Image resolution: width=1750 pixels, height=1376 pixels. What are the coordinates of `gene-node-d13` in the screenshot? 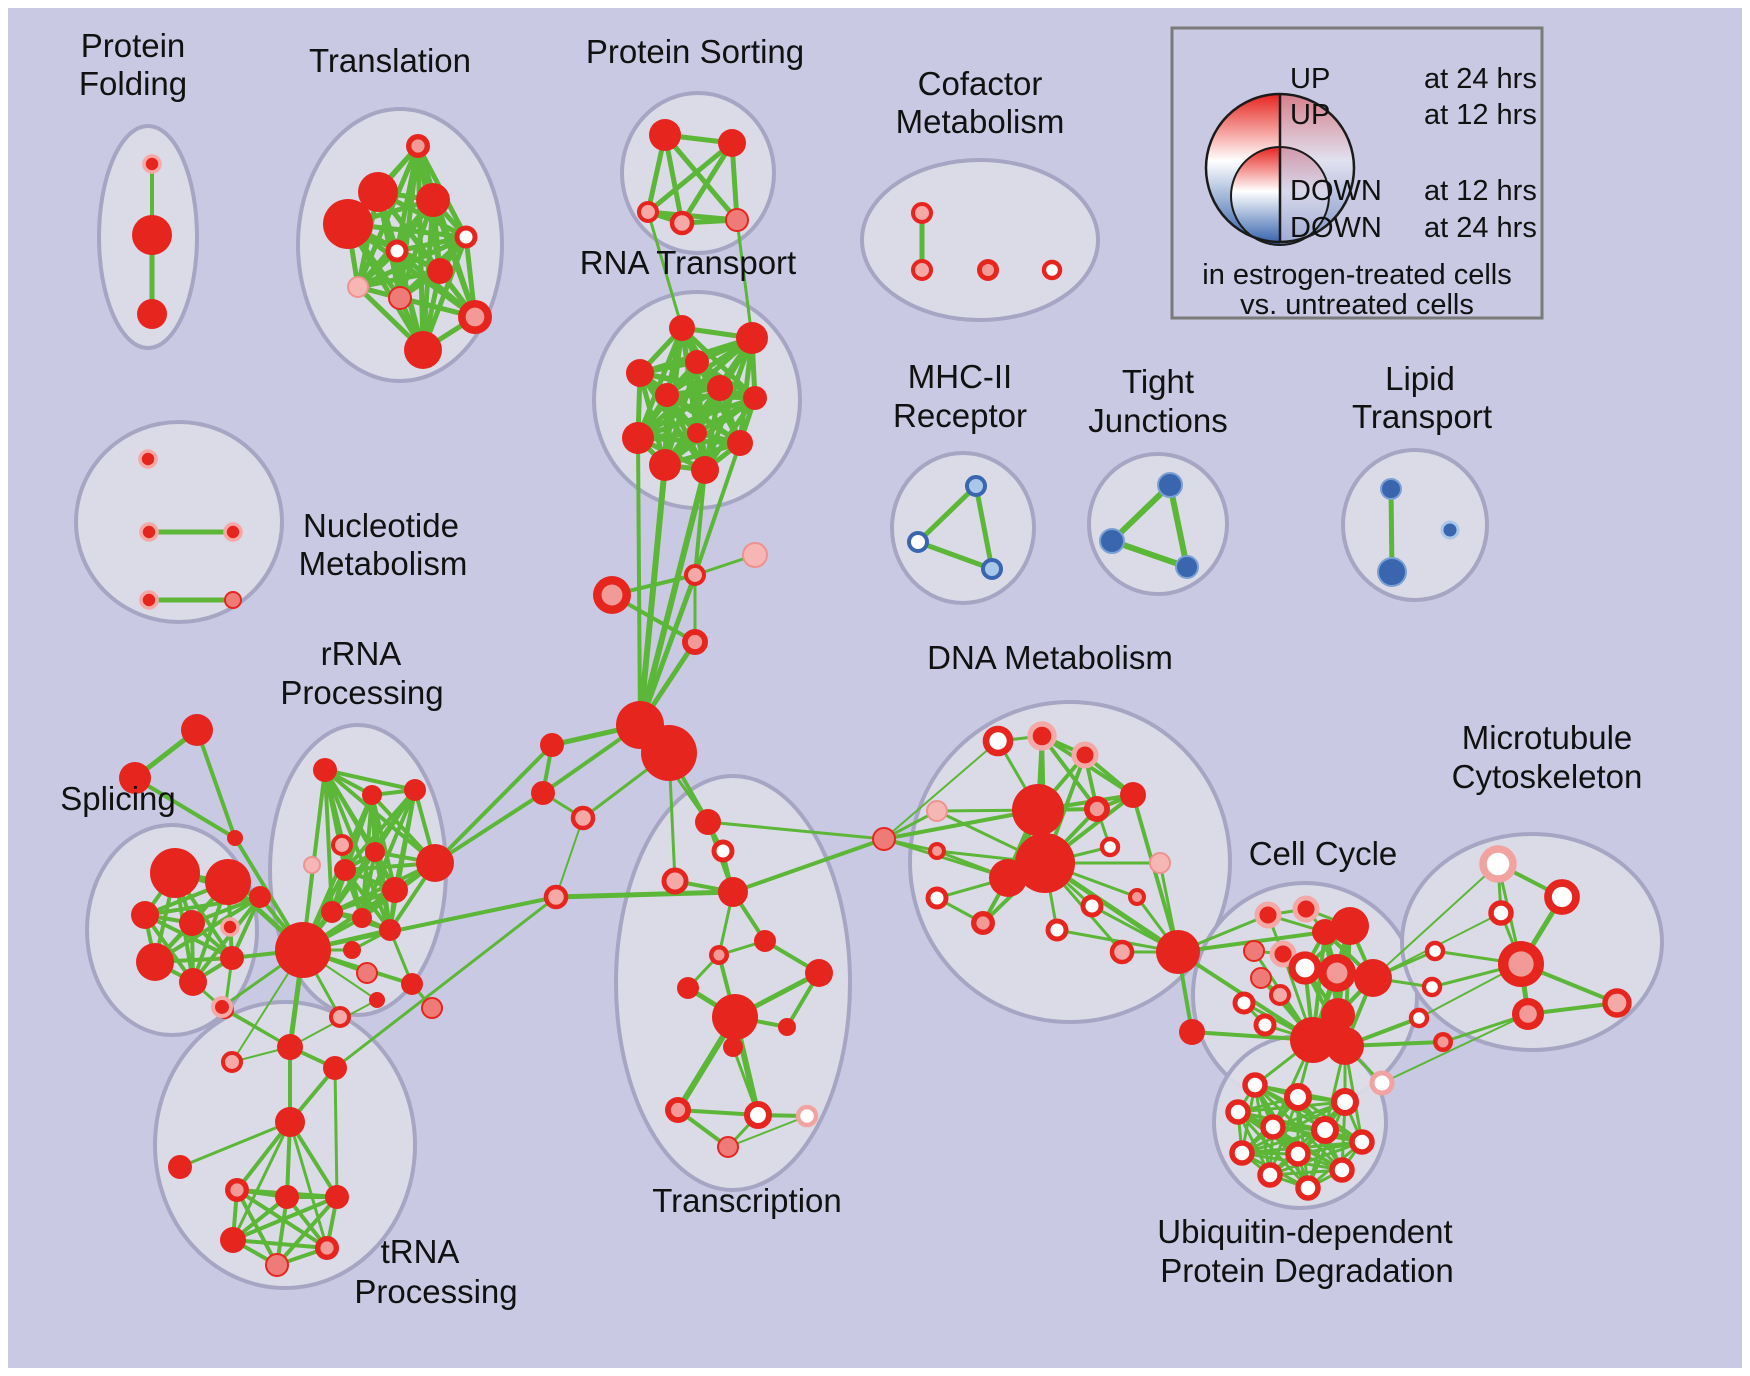 It's located at (1137, 897).